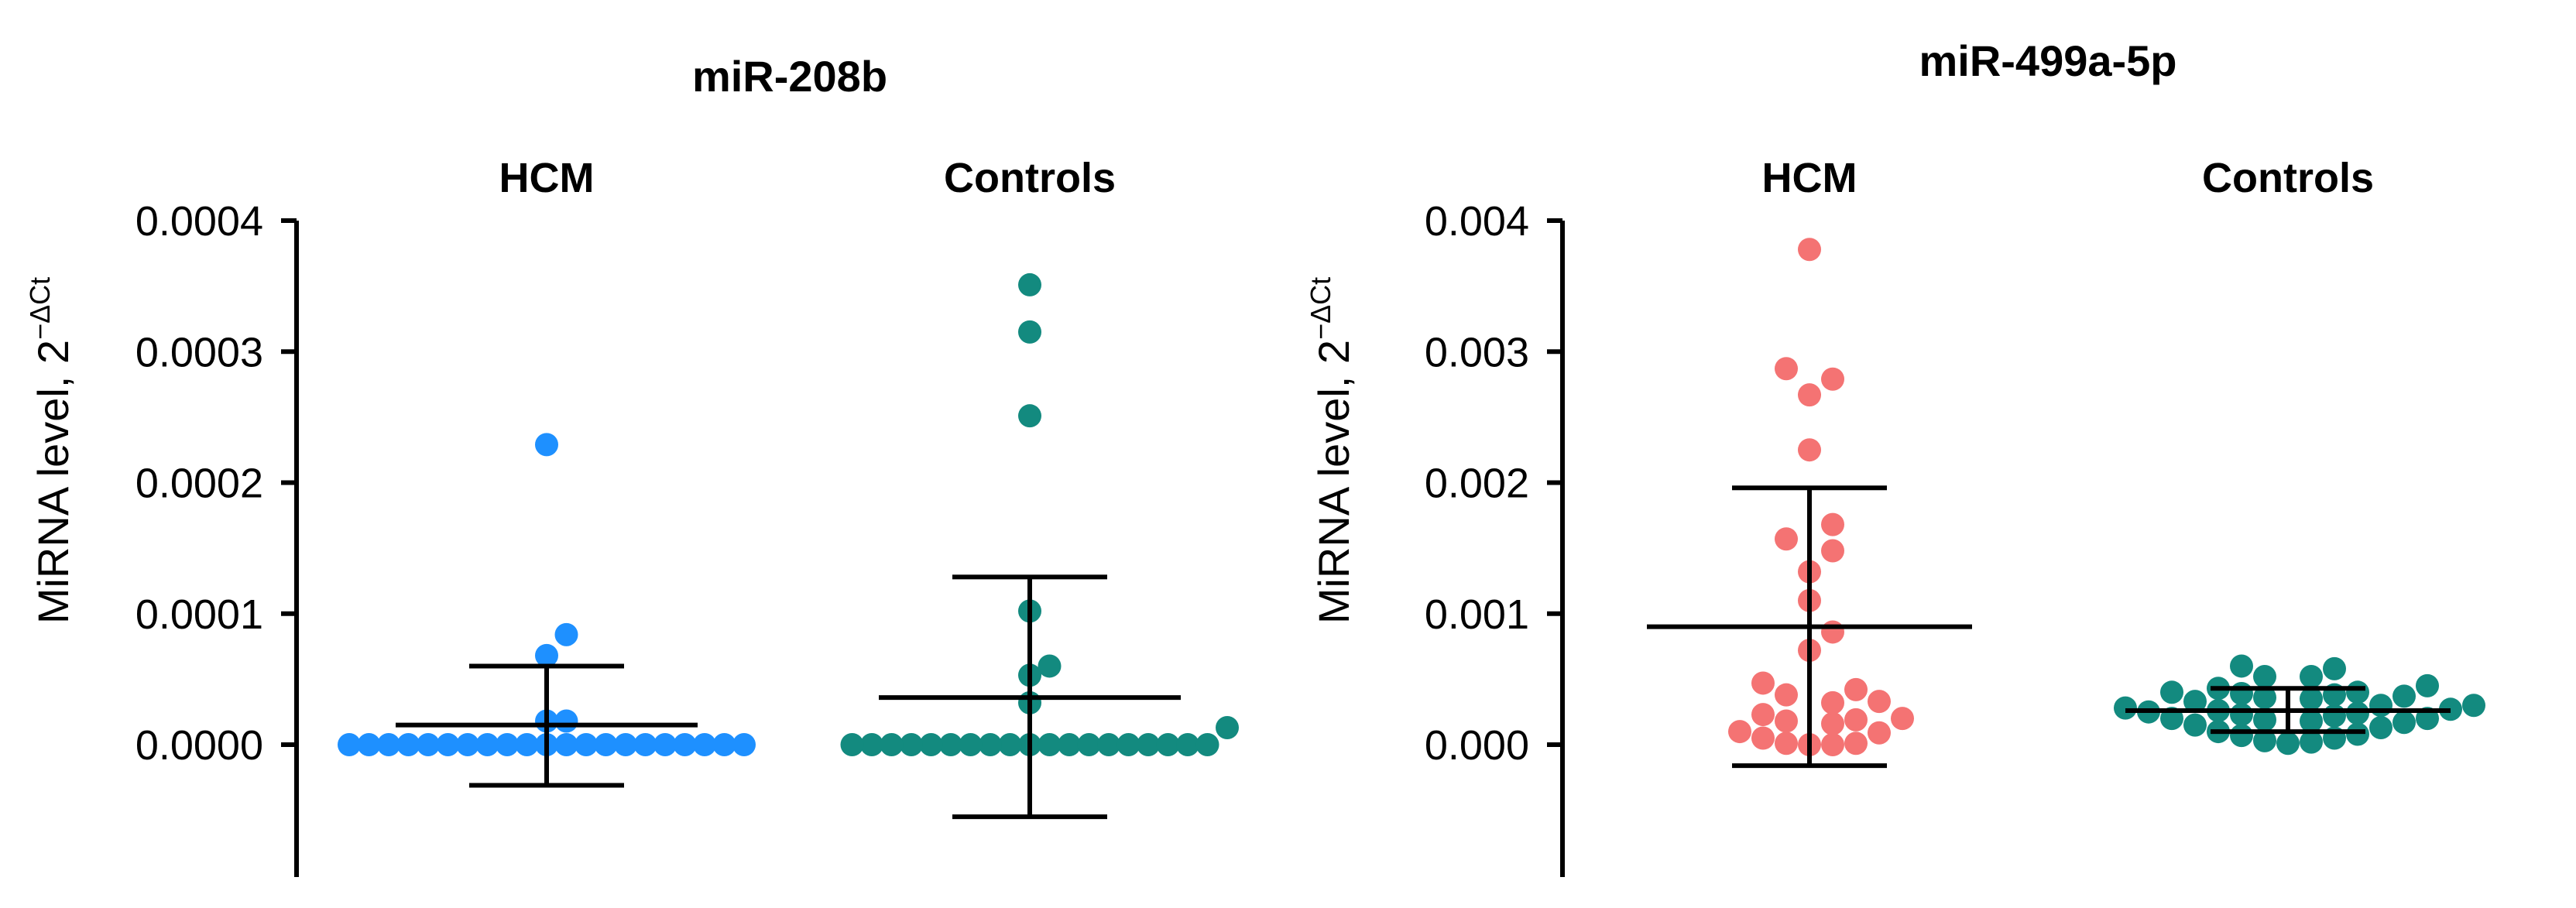  I want to click on y-tick-label: 0.001, so click(1477, 614).